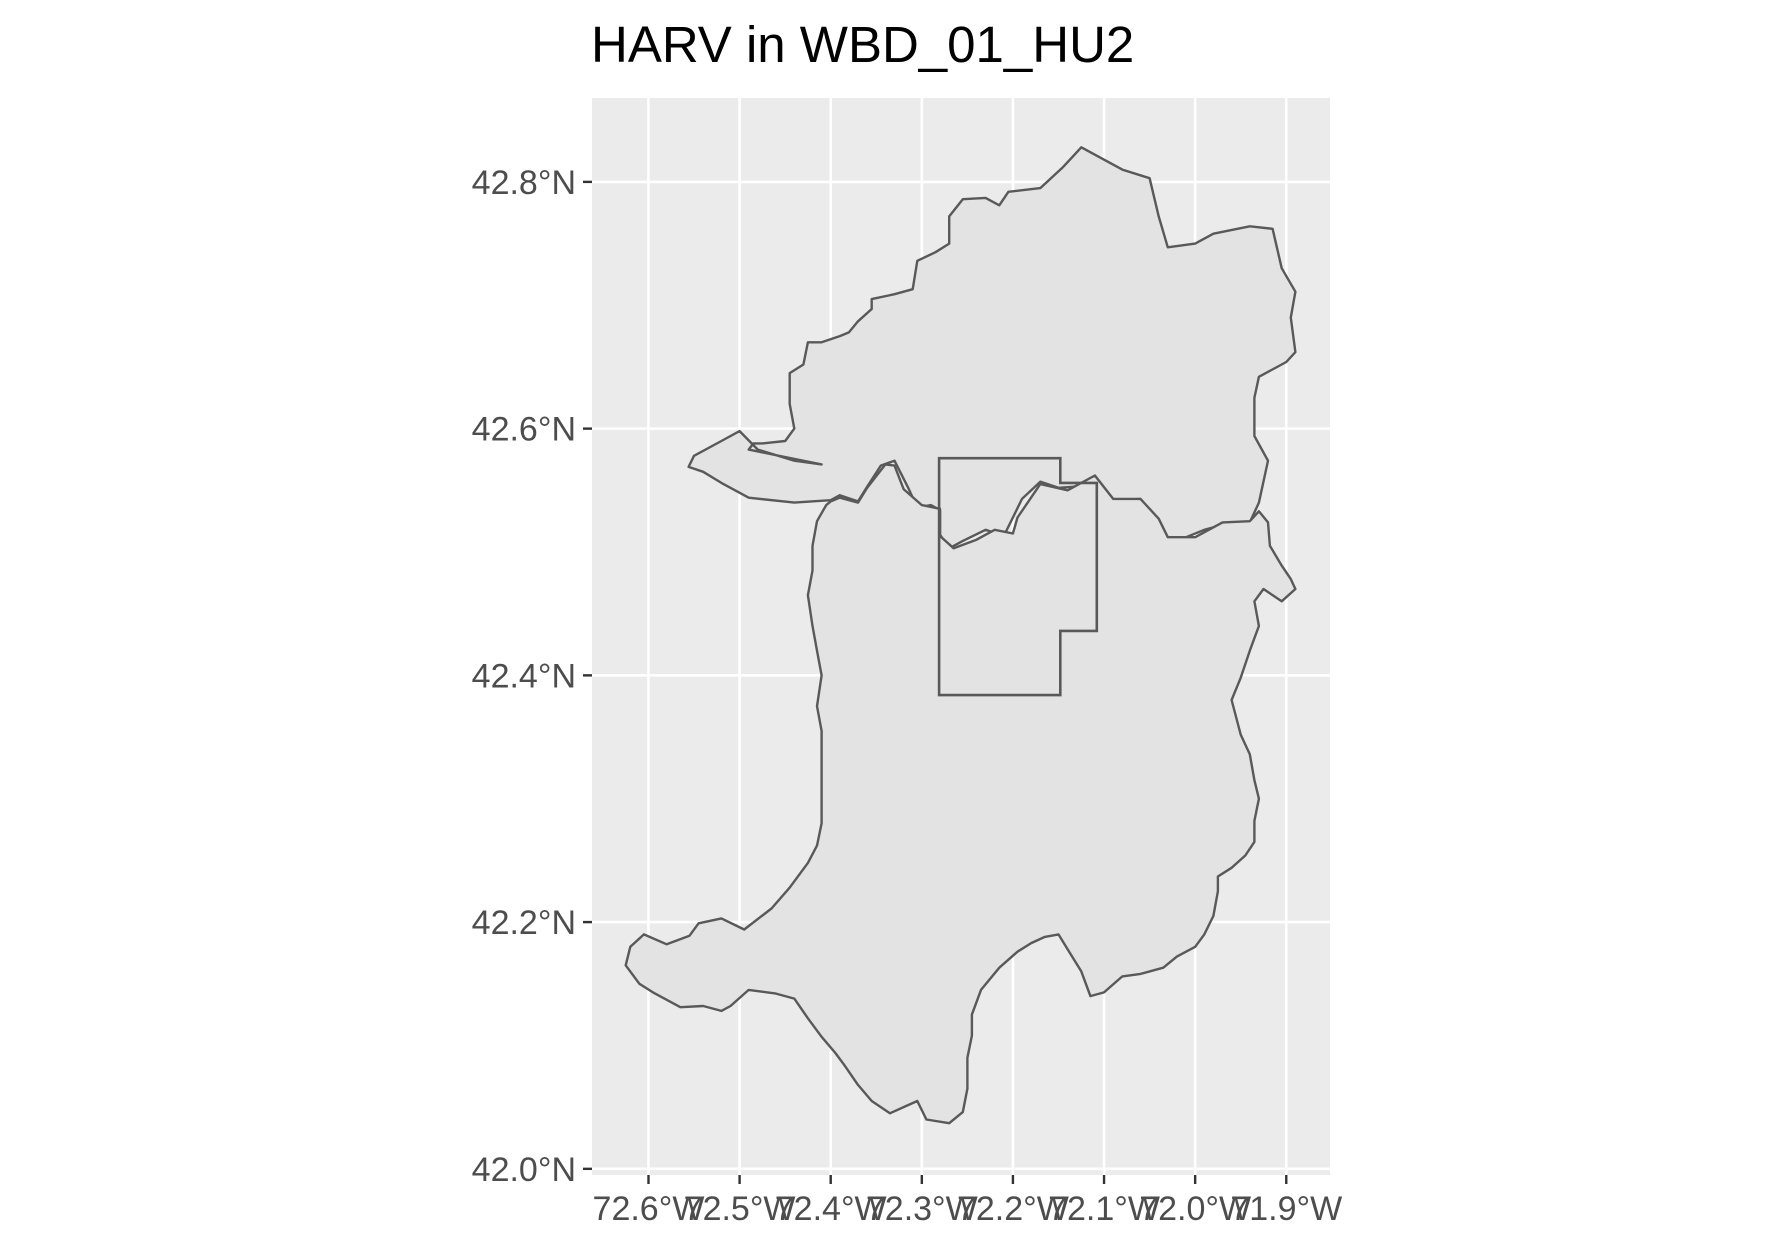 This screenshot has width=1771, height=1243. Describe the element at coordinates (1195, 1209) in the screenshot. I see `x-tick-label: 72.0°W` at that location.